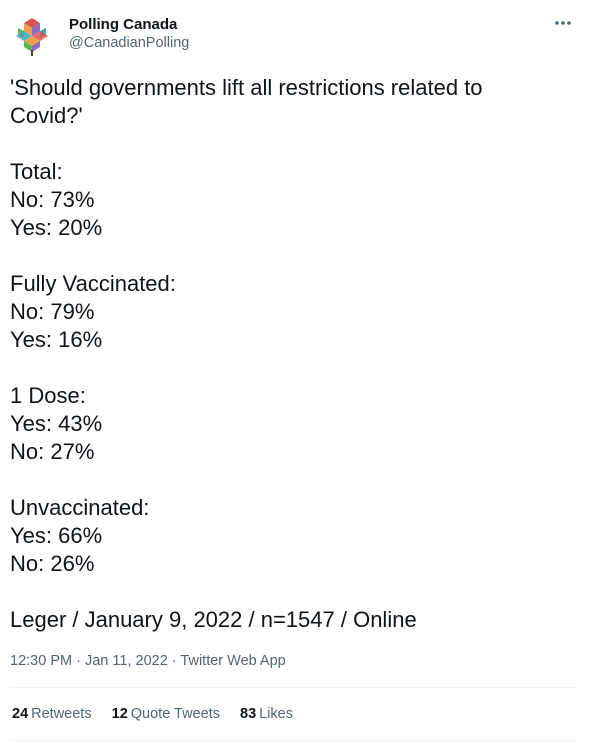 The width and height of the screenshot is (591, 743). I want to click on polling-canada-maple-logo-icon, so click(32, 37).